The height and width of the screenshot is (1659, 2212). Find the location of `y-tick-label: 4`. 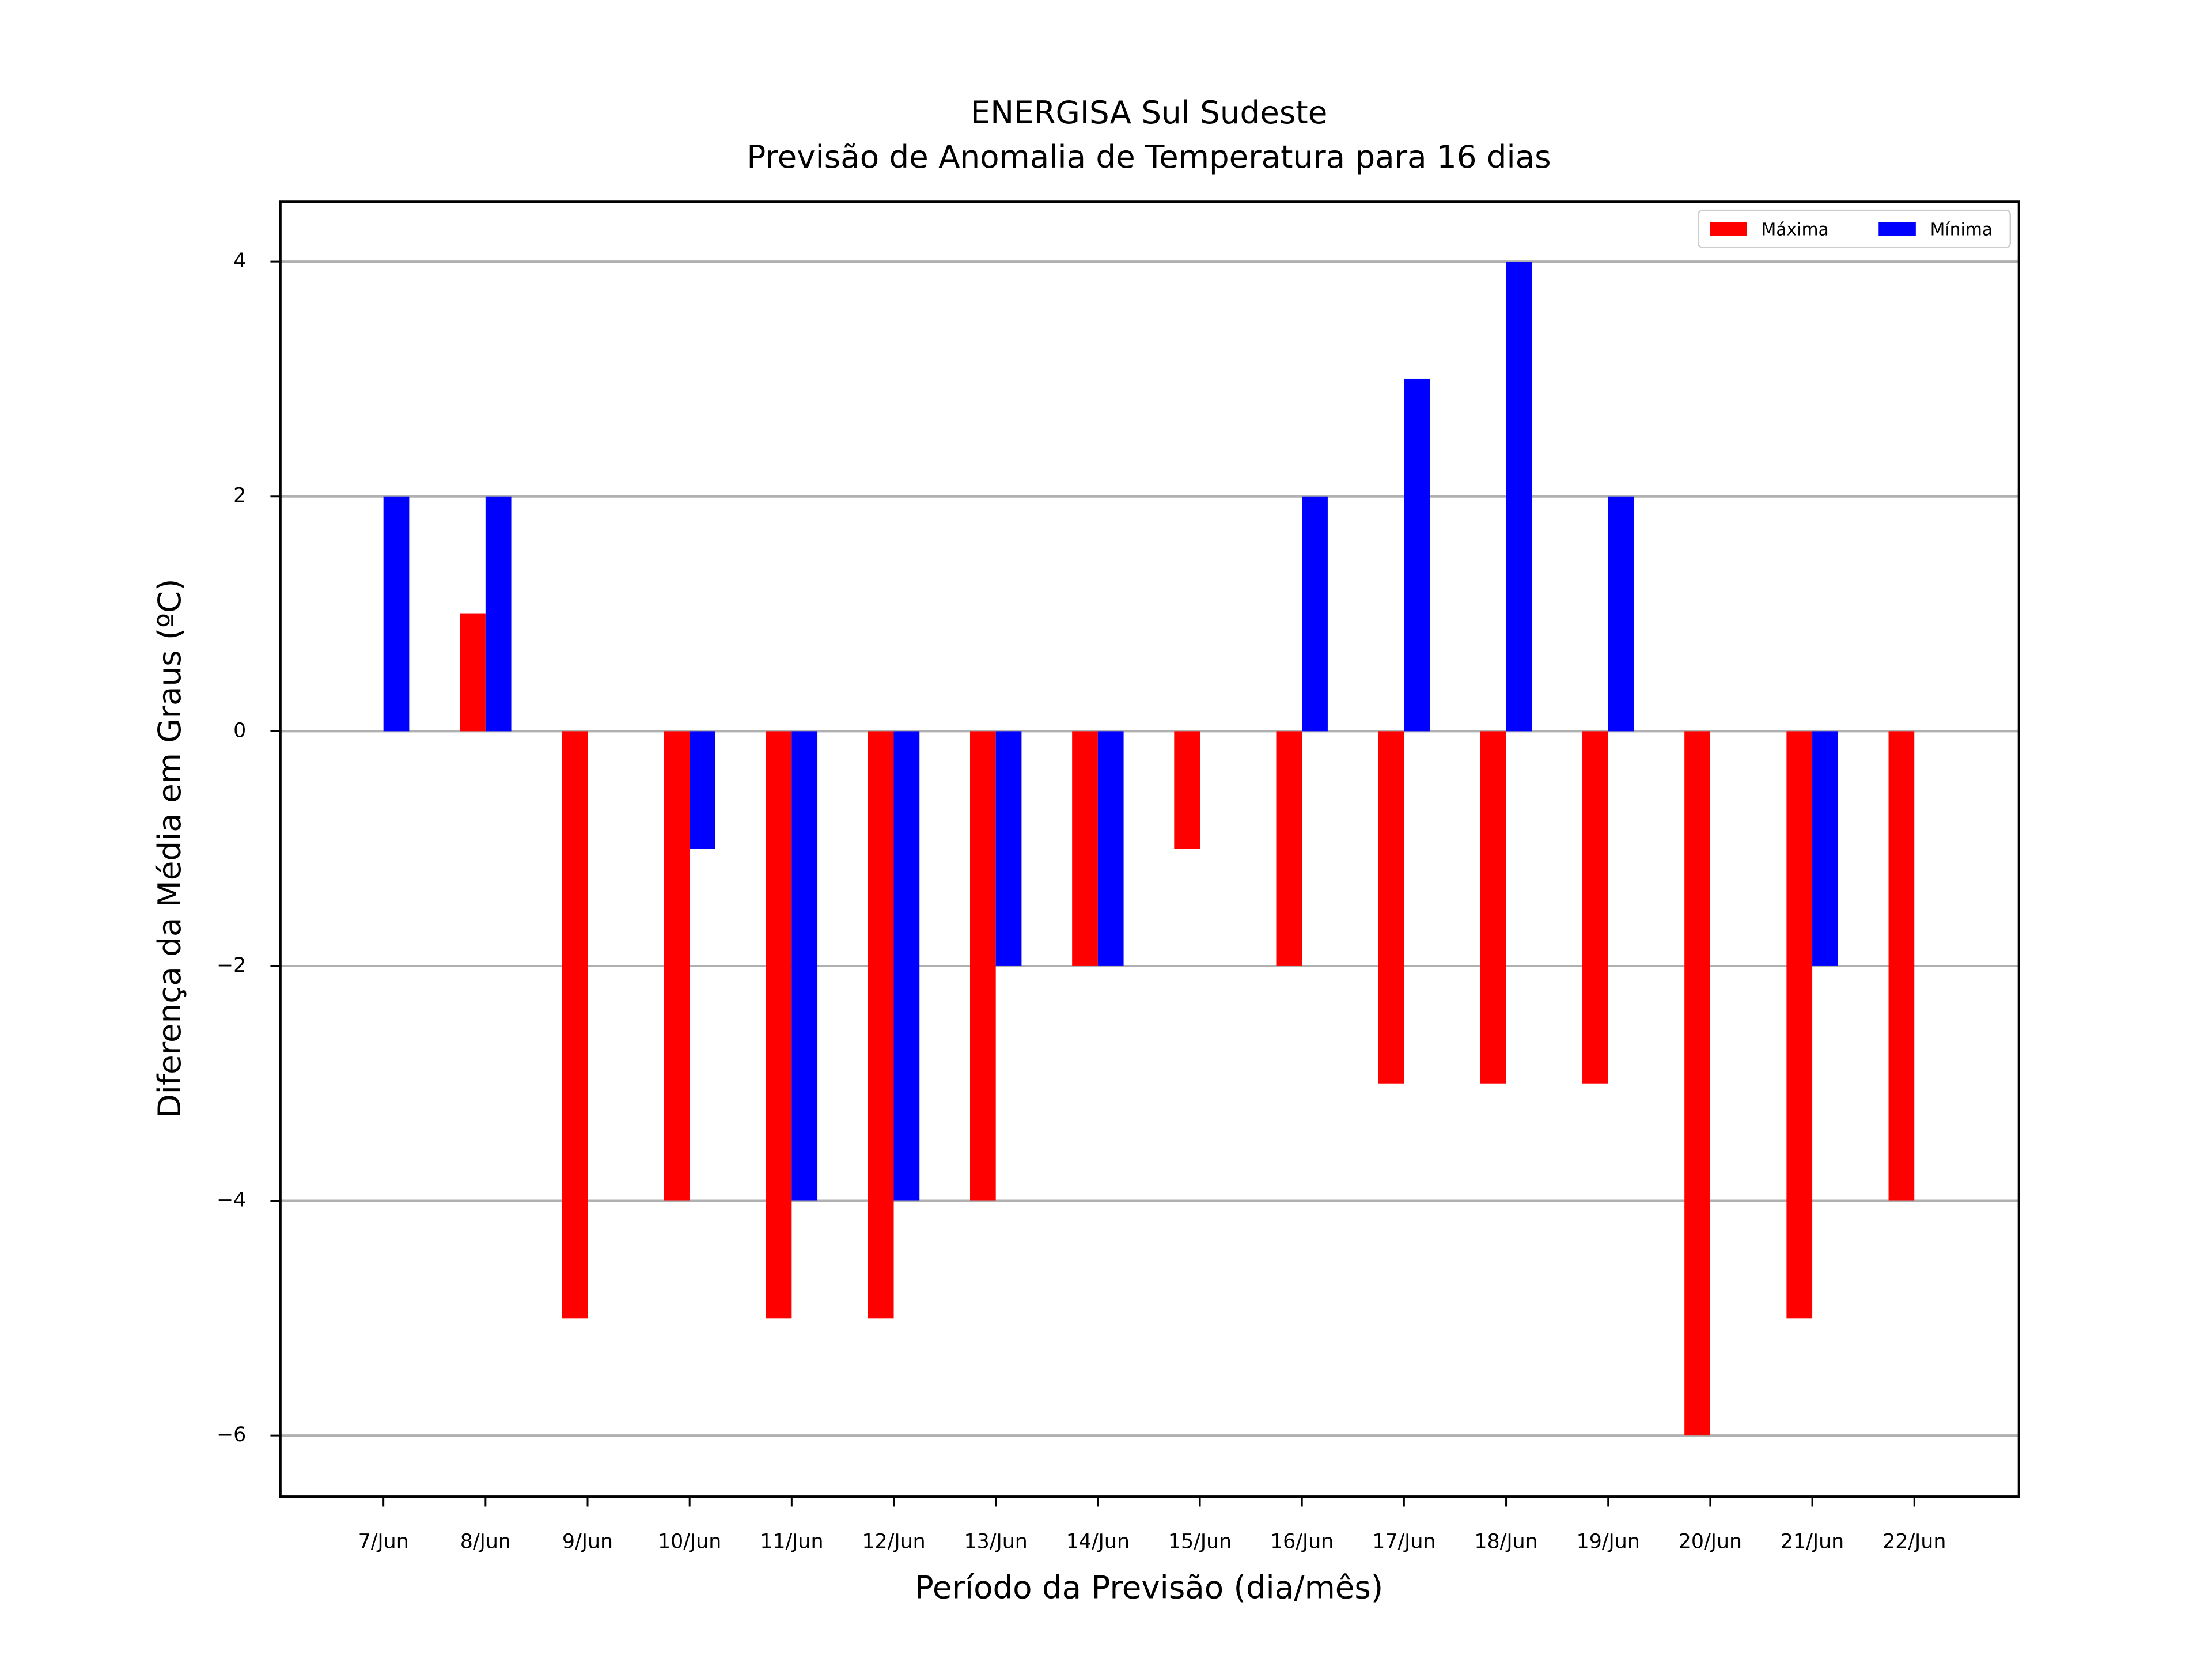

y-tick-label: 4 is located at coordinates (239, 260).